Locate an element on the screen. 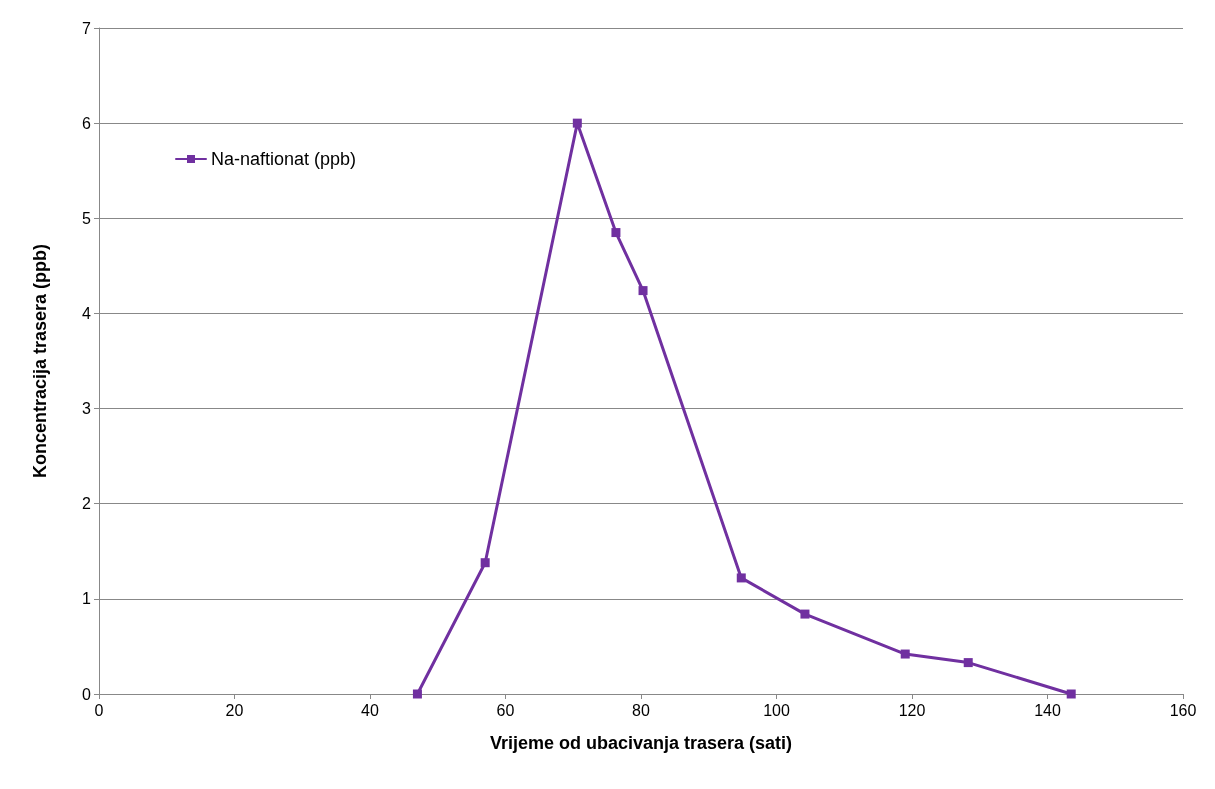 This screenshot has width=1215, height=789. y-tick-label: 1 is located at coordinates (87, 599).